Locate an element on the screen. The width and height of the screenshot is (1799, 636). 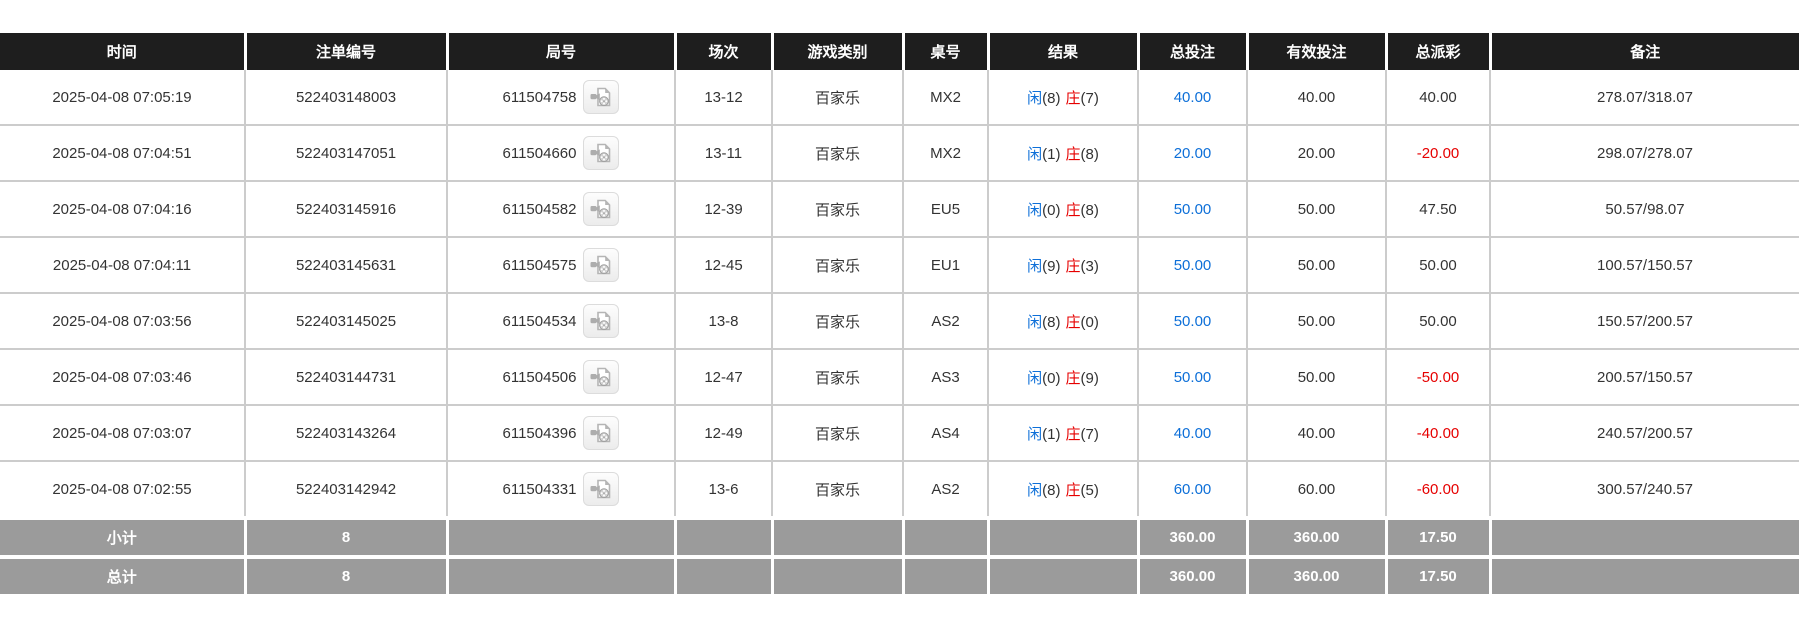
cell-total-bet: 50.00 is located at coordinates (1193, 264).